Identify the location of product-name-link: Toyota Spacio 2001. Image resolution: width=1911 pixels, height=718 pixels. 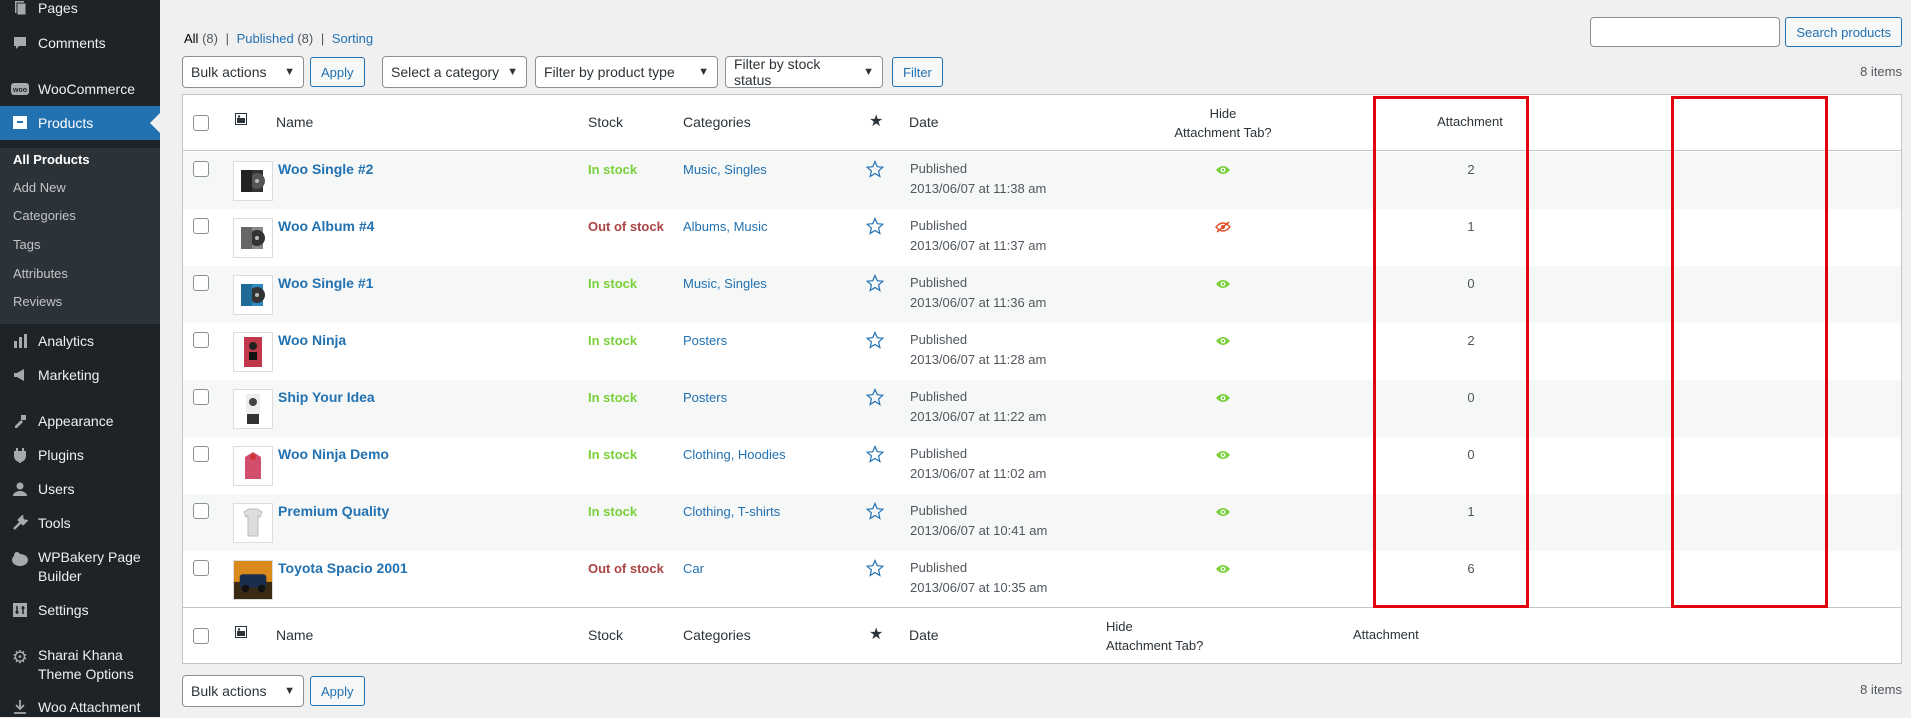
(343, 568).